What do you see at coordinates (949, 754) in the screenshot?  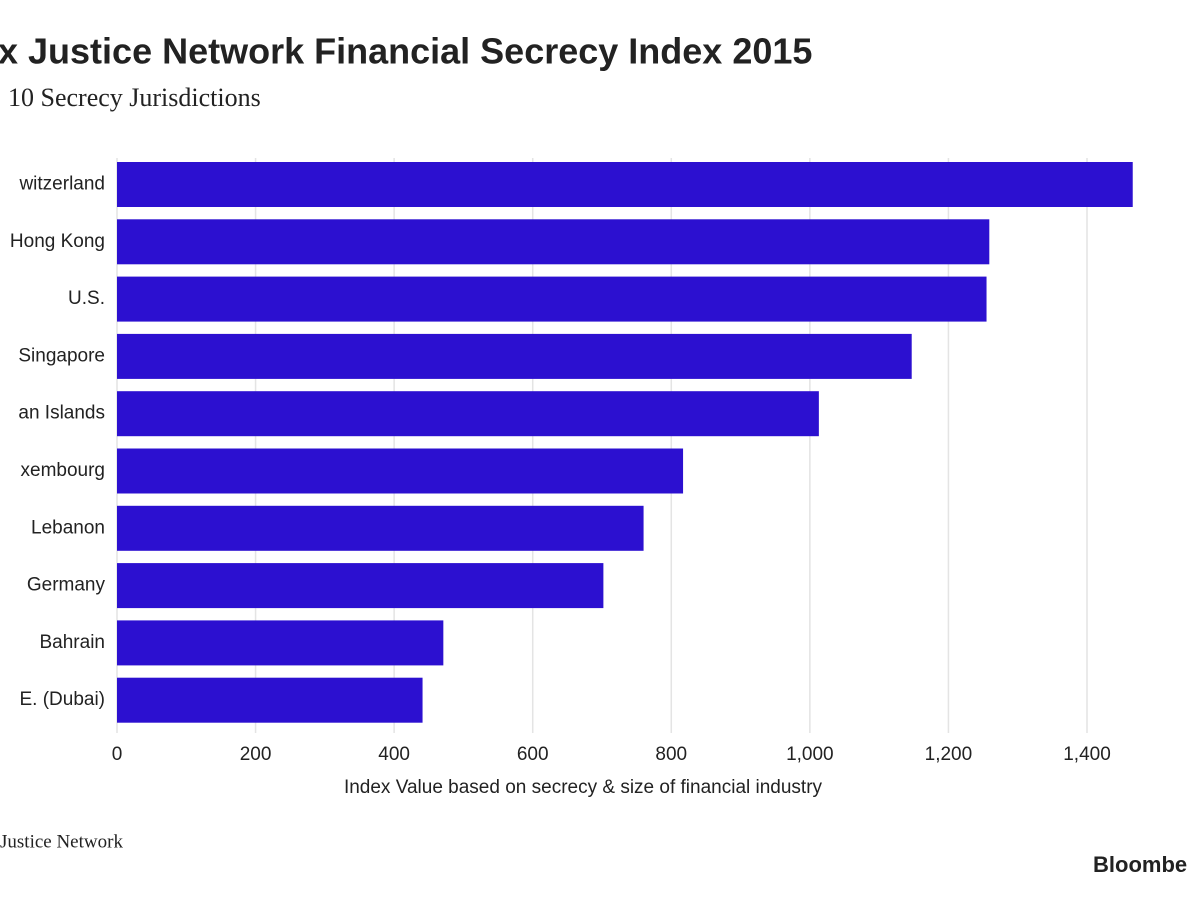 I see `x-tick-label: 1,200` at bounding box center [949, 754].